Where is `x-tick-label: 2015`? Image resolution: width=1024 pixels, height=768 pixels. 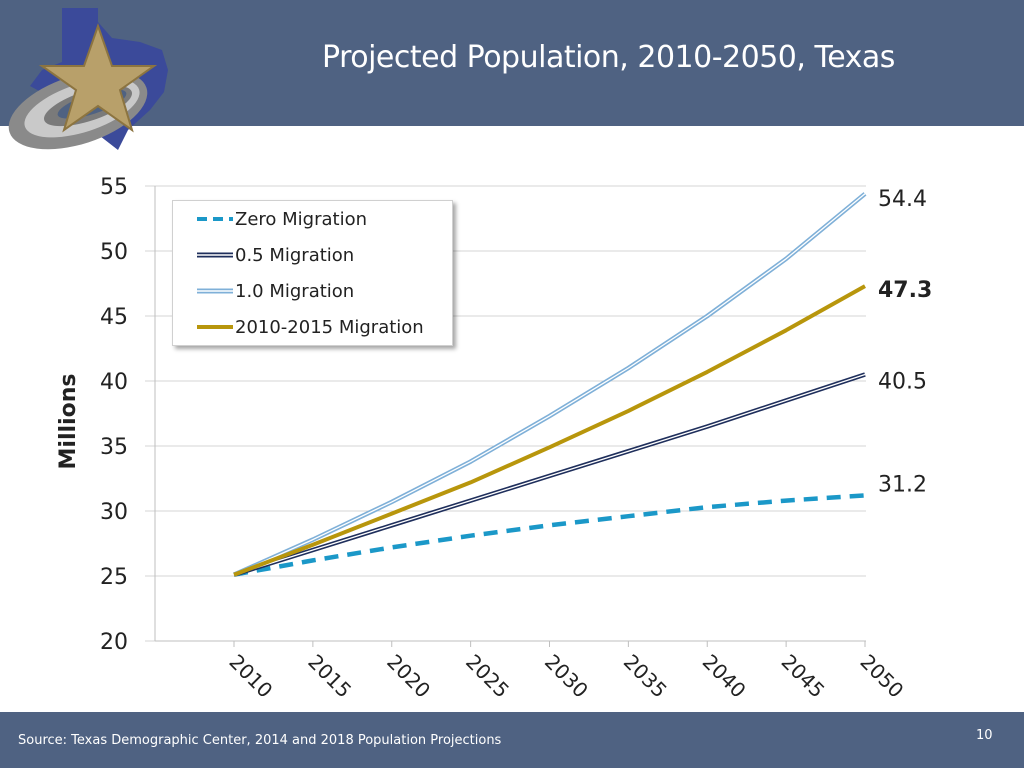 x-tick-label: 2015 is located at coordinates (329, 676).